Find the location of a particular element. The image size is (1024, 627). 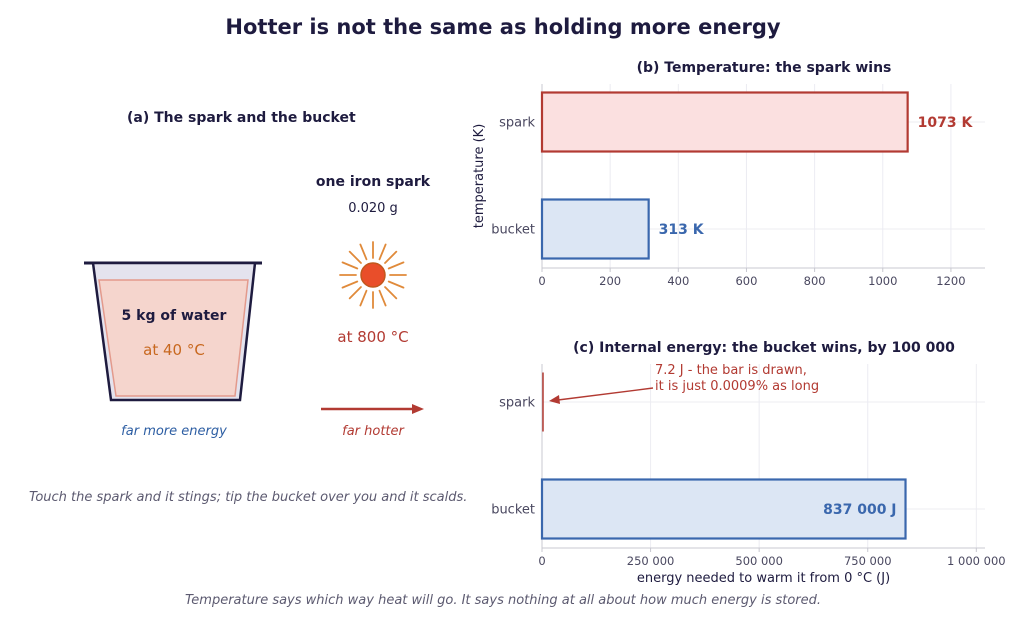

bucket-value-label: 837 000 J is located at coordinates (859, 510).